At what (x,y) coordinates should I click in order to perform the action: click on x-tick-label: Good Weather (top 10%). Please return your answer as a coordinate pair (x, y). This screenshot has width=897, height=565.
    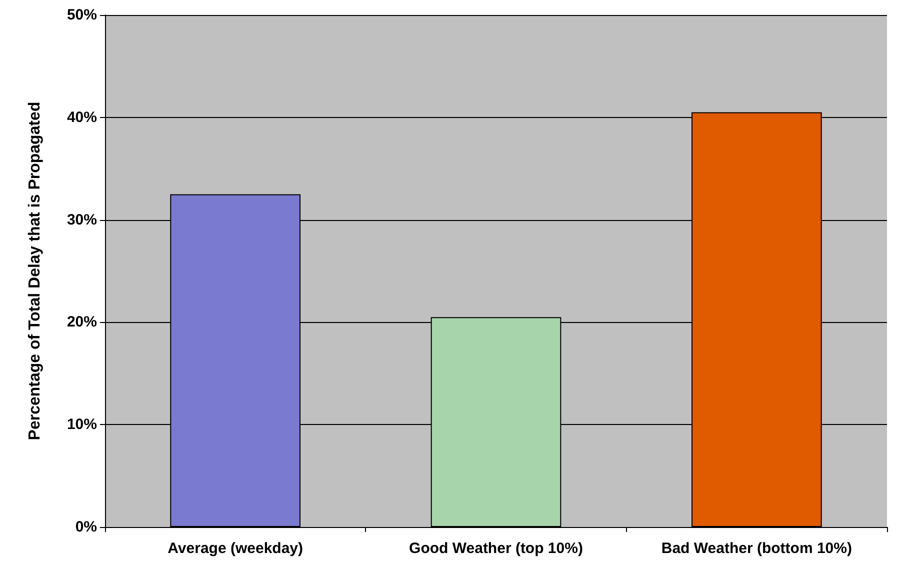
    Looking at the image, I should click on (496, 548).